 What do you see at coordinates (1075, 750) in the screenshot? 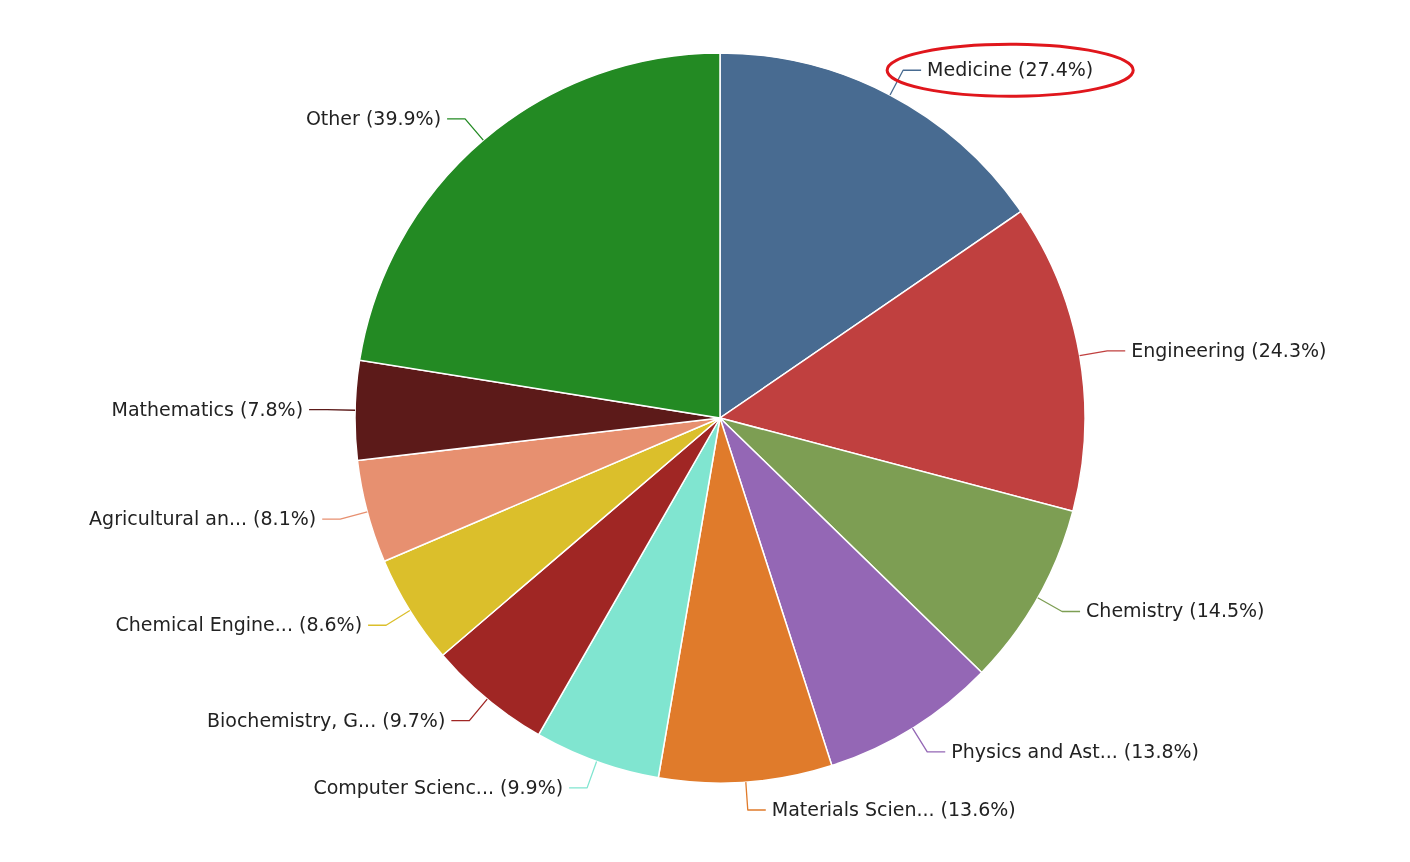
I see `slice-label: Physics and Ast... (13.8%)` at bounding box center [1075, 750].